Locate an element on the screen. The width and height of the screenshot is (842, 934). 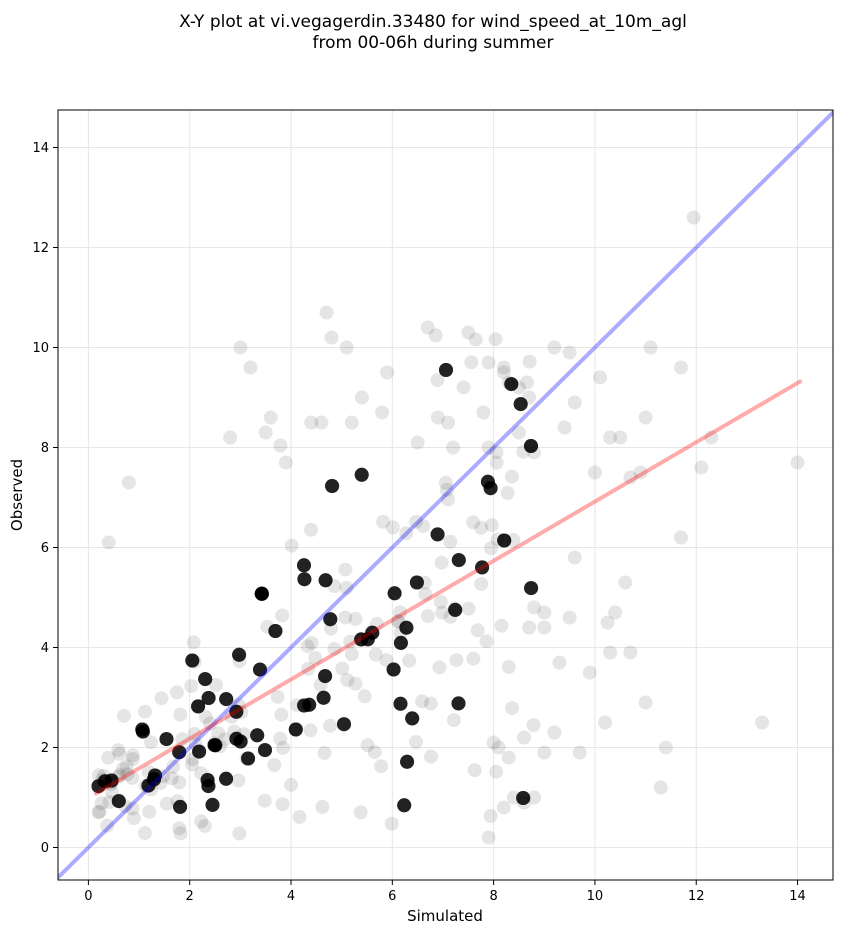
y-tick-label-1: 2 is located at coordinates (45, 748).